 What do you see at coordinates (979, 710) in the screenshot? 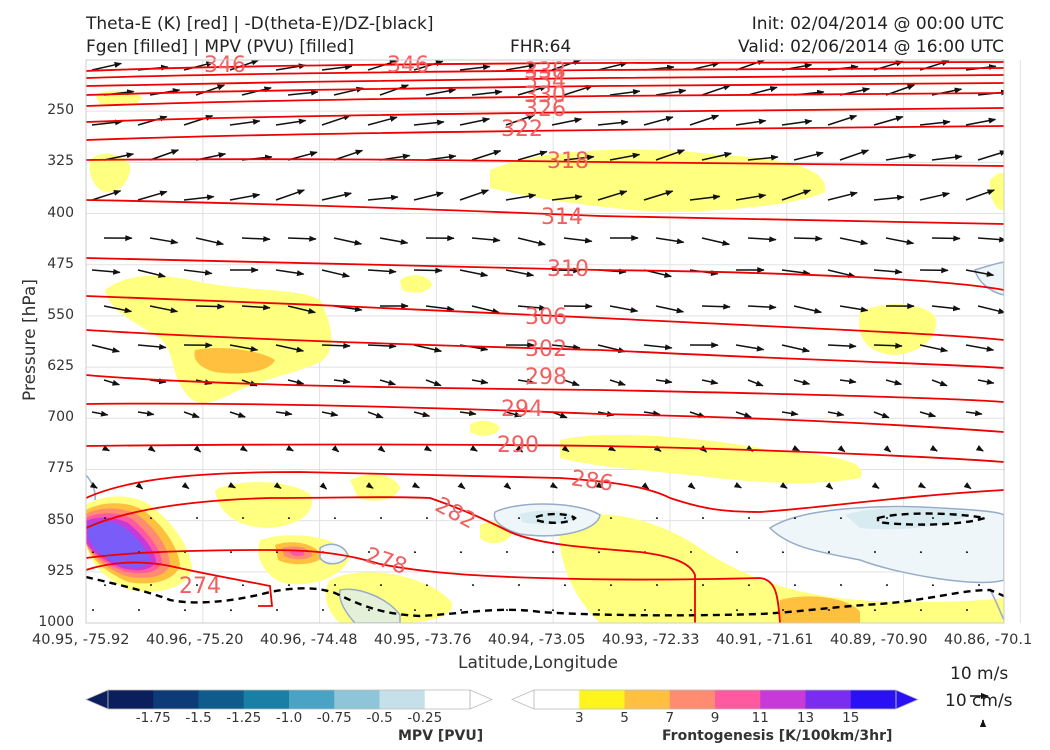
I see `reference-vector-arrows` at bounding box center [979, 710].